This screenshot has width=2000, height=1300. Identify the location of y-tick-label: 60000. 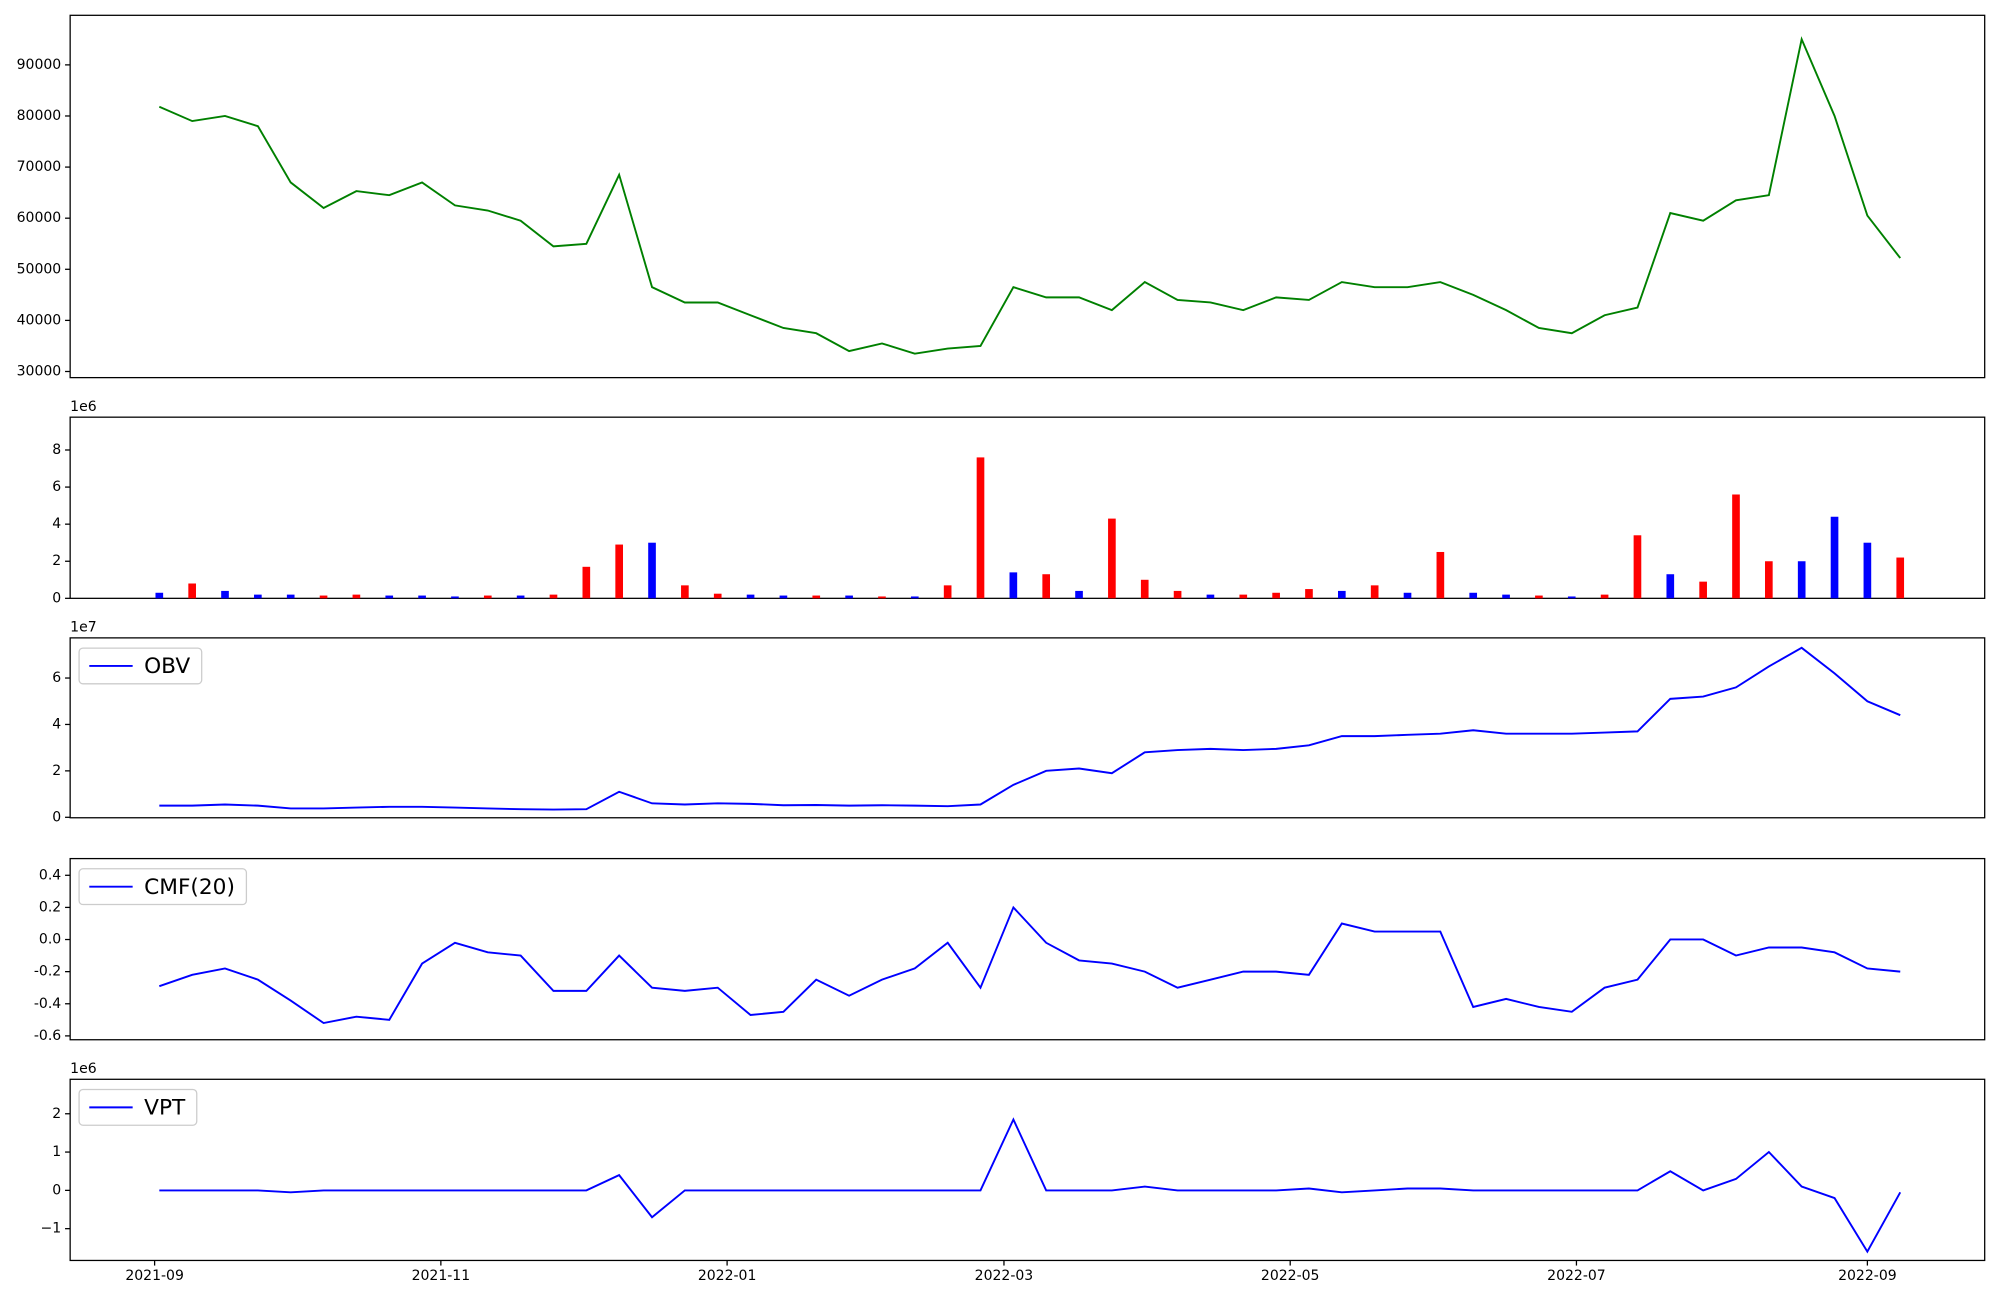
(39, 218).